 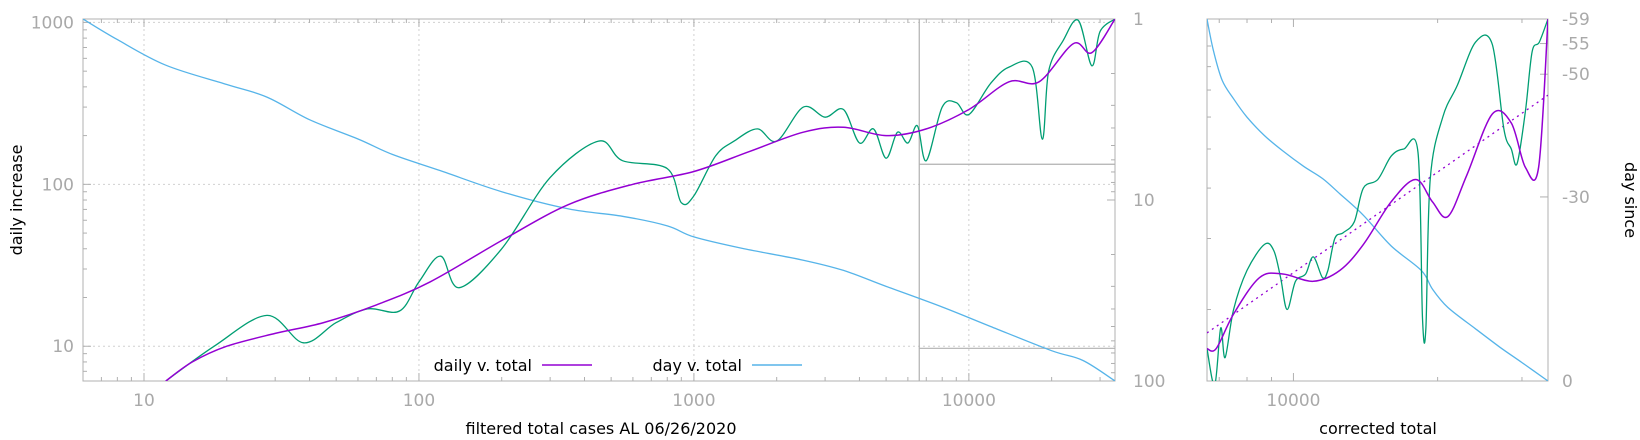 I want to click on inset-y2-tick-label: 0, so click(x=1567, y=382).